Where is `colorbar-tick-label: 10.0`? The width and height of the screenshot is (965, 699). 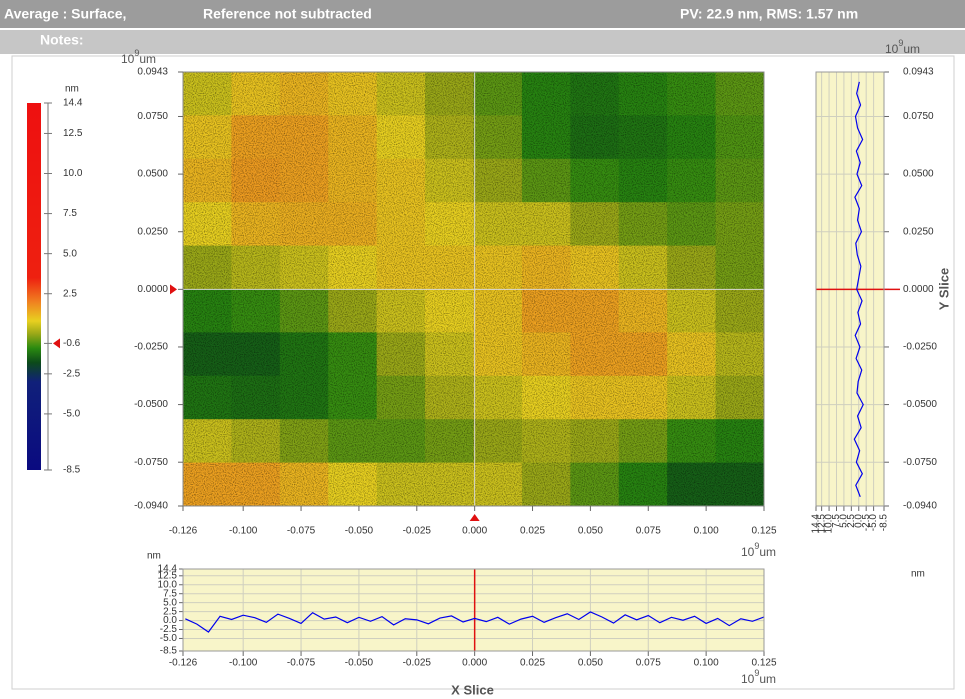 colorbar-tick-label: 10.0 is located at coordinates (73, 173).